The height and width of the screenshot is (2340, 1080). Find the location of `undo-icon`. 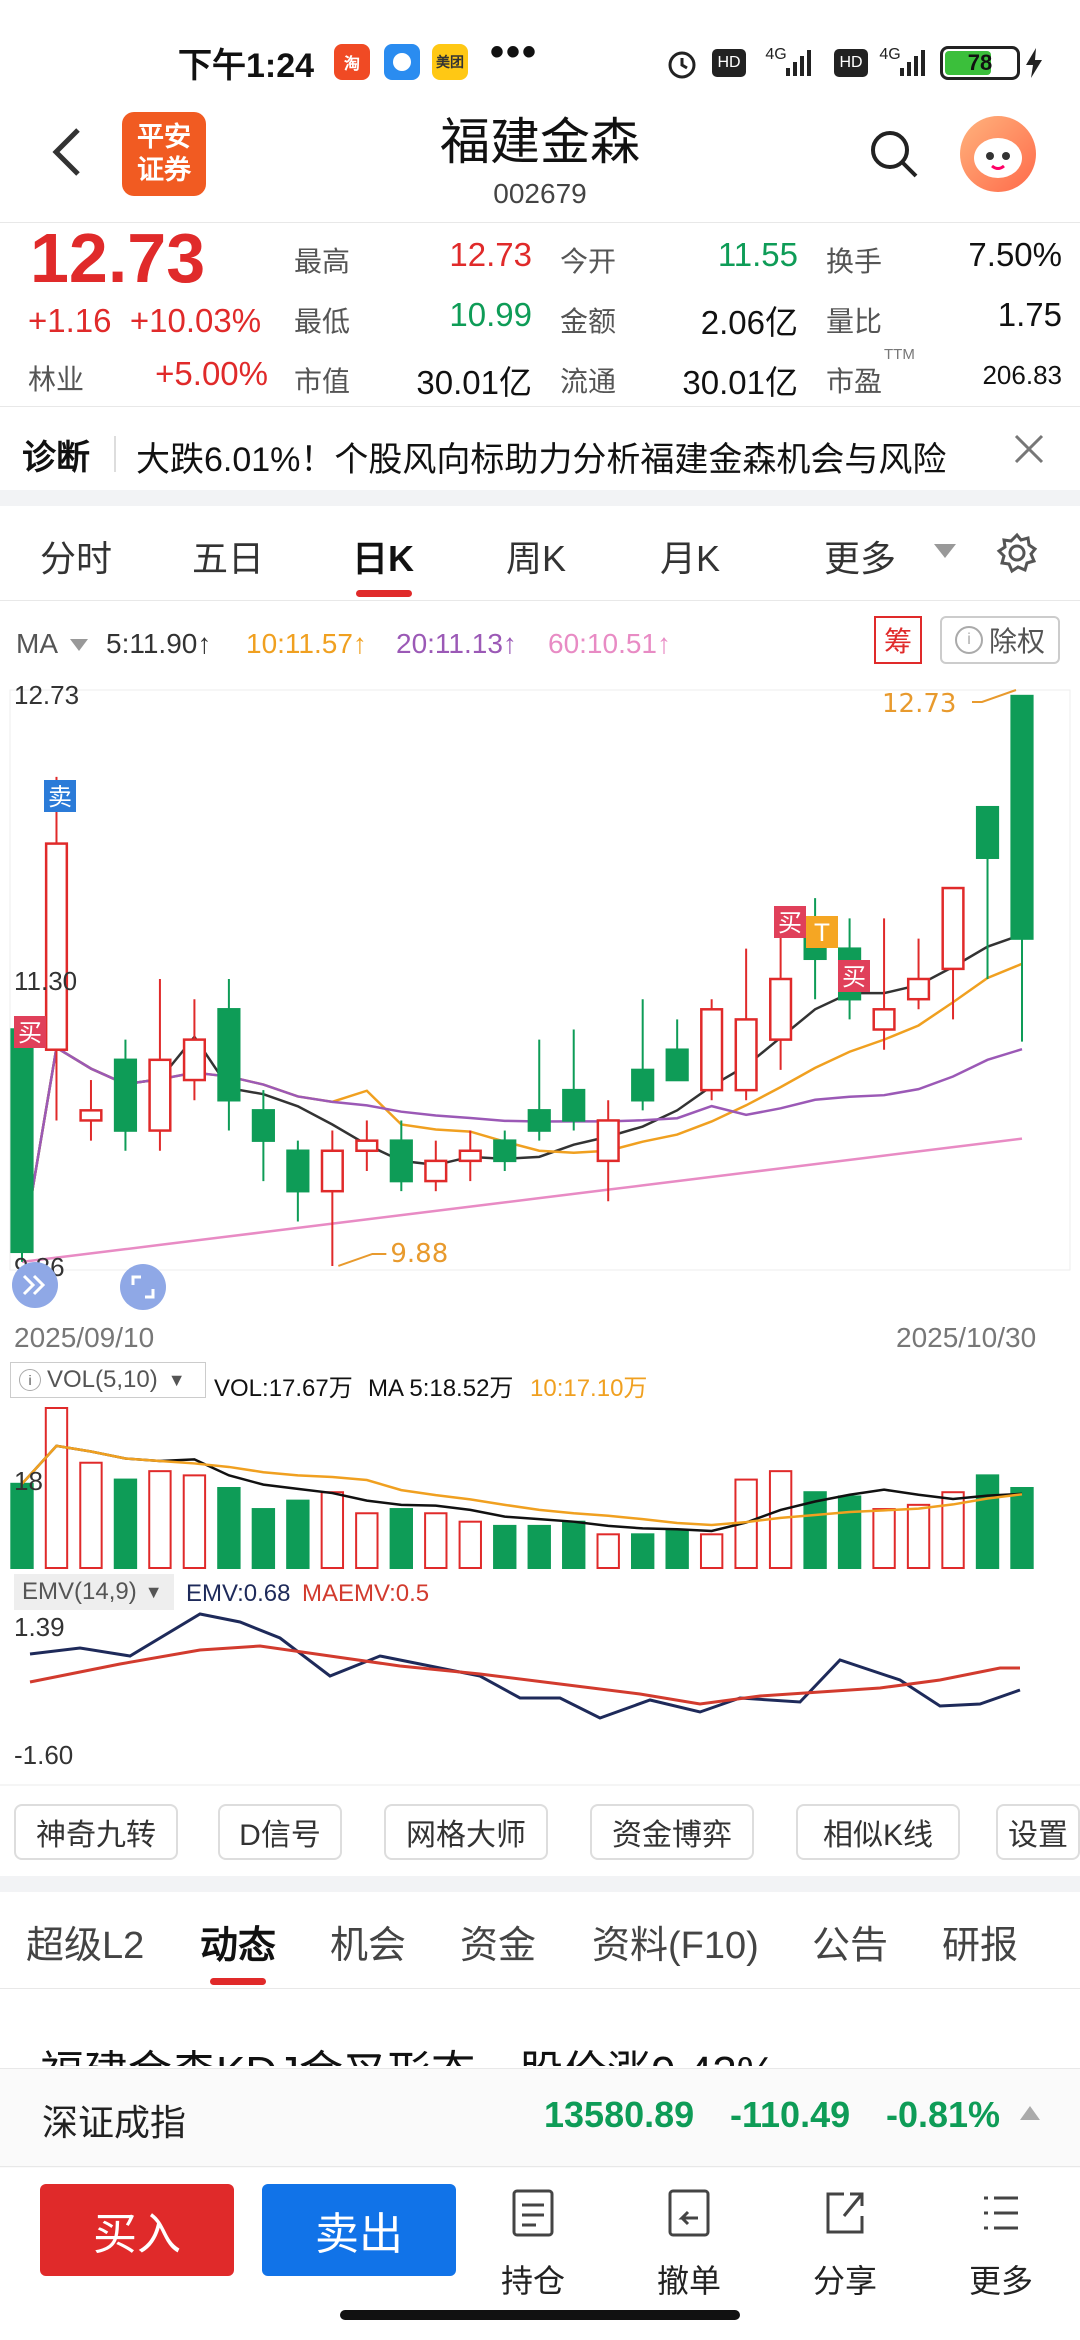

undo-icon is located at coordinates (689, 2213).